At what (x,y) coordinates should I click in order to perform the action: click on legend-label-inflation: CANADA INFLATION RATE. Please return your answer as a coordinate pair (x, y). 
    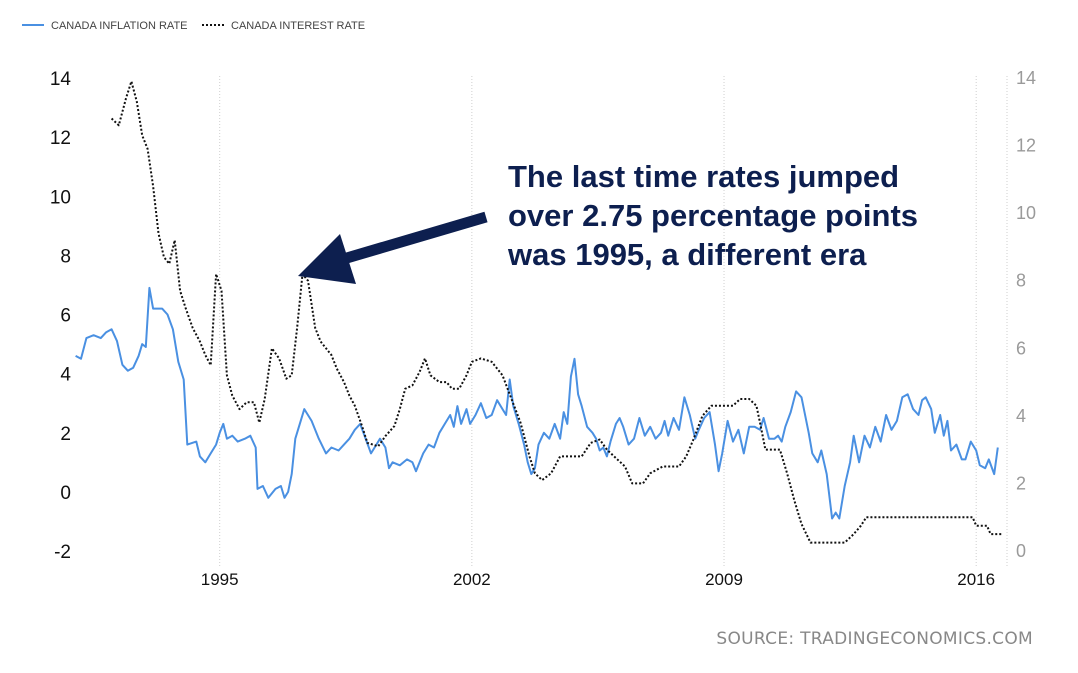
    Looking at the image, I should click on (119, 26).